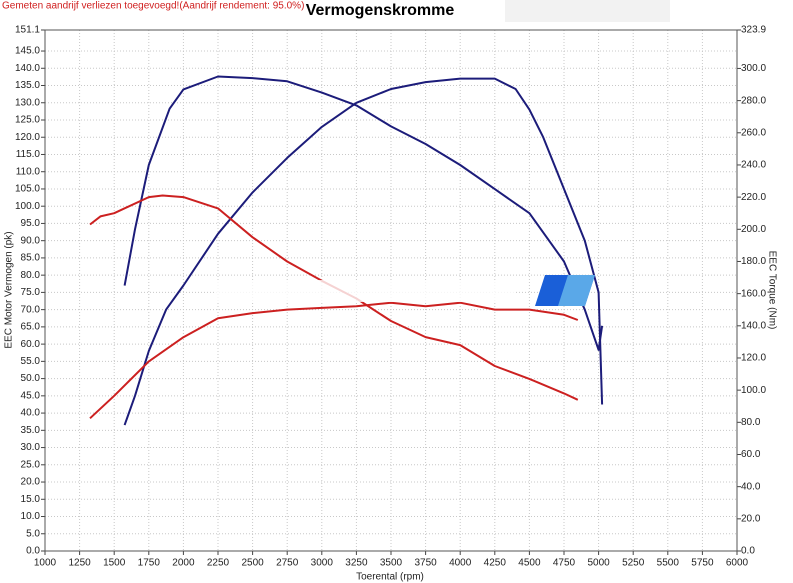  Describe the element at coordinates (365, 291) in the screenshot. I see `watermark-band` at that location.